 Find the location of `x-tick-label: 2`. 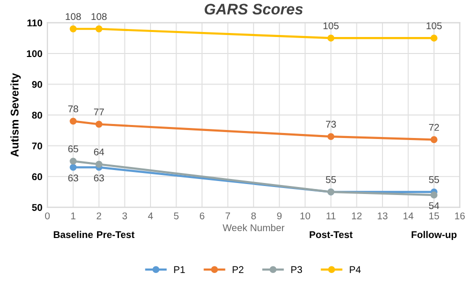

x-tick-label: 2 is located at coordinates (99, 216).